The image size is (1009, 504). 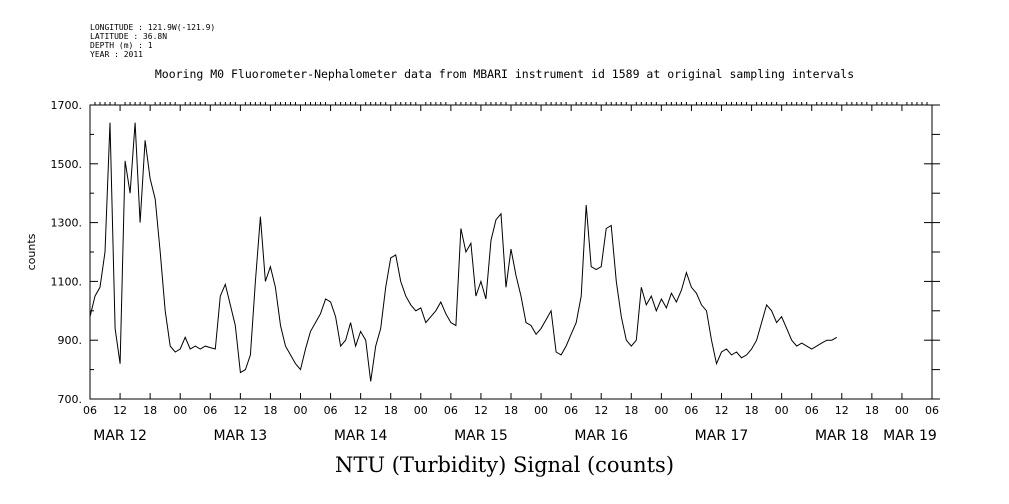 What do you see at coordinates (67, 105) in the screenshot?
I see `y-tick-label: 1700.` at bounding box center [67, 105].